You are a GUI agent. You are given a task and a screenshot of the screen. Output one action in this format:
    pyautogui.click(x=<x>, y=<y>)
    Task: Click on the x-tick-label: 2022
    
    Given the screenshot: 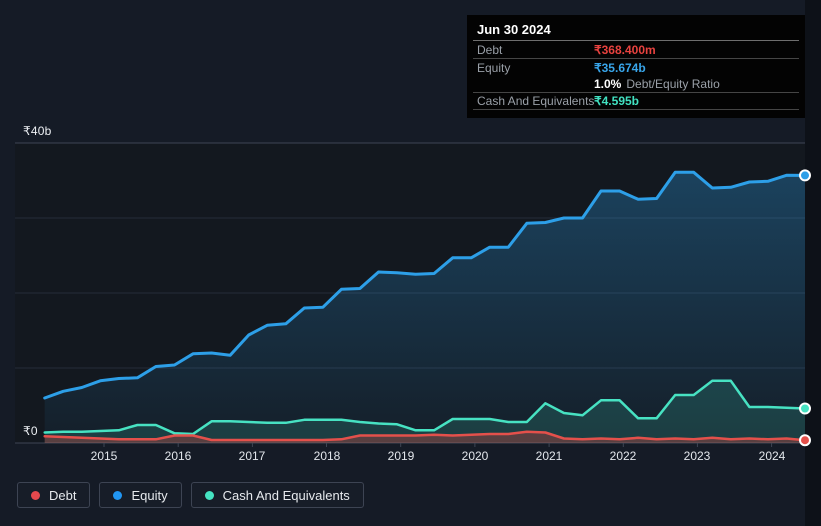 What is the action you would take?
    pyautogui.click(x=623, y=456)
    